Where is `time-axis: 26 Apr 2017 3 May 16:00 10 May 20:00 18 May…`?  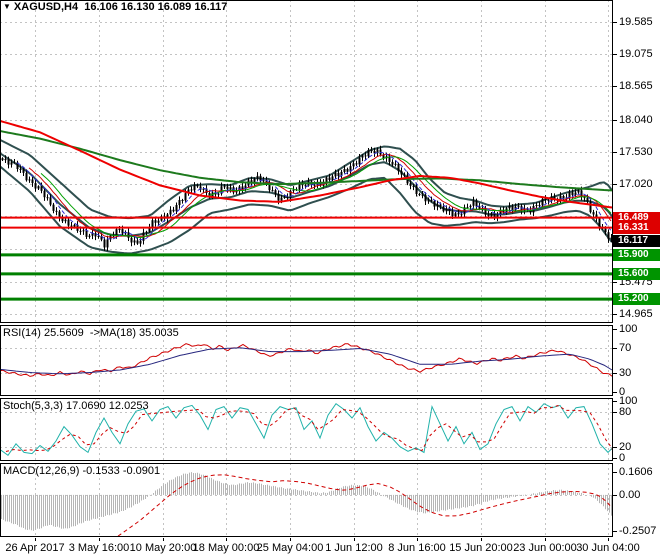
time-axis: 26 Apr 2017 3 May 16:00 10 May 20:00 18 May… is located at coordinates (330, 549).